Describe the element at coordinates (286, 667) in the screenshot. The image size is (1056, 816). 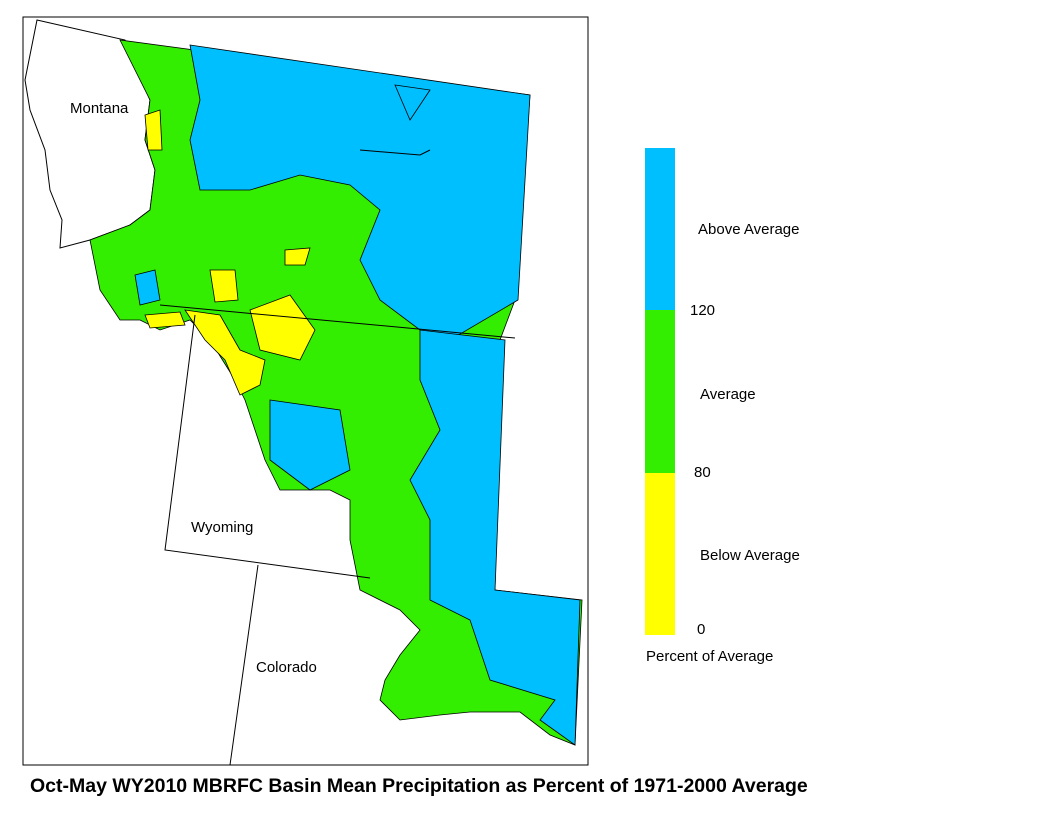
I see `state-label: Colorado` at that location.